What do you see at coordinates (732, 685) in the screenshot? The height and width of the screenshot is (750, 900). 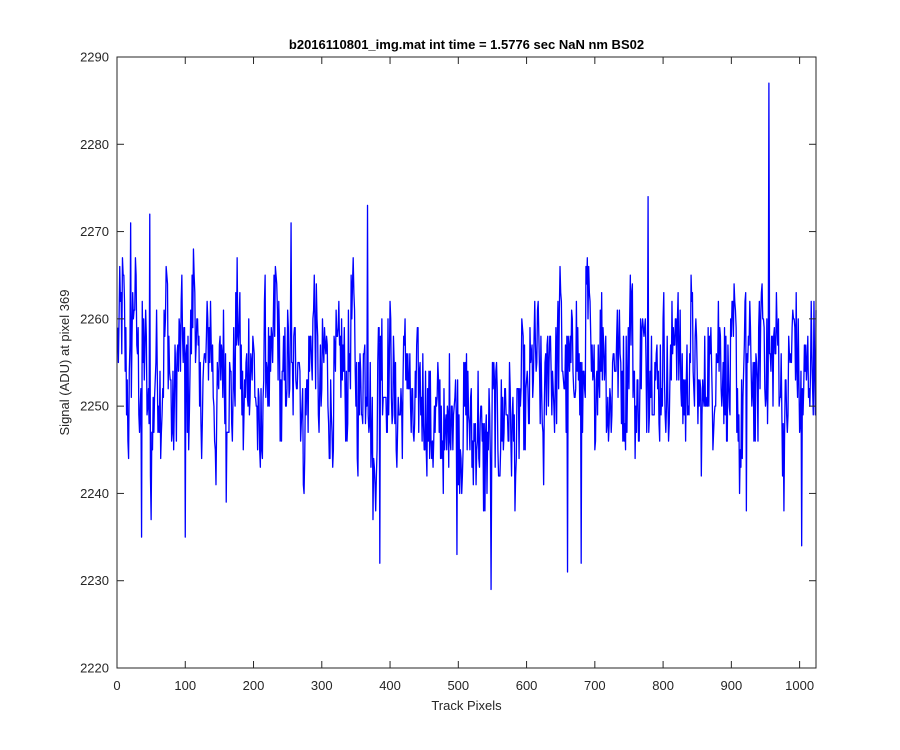 I see `x-tick-label: 900` at bounding box center [732, 685].